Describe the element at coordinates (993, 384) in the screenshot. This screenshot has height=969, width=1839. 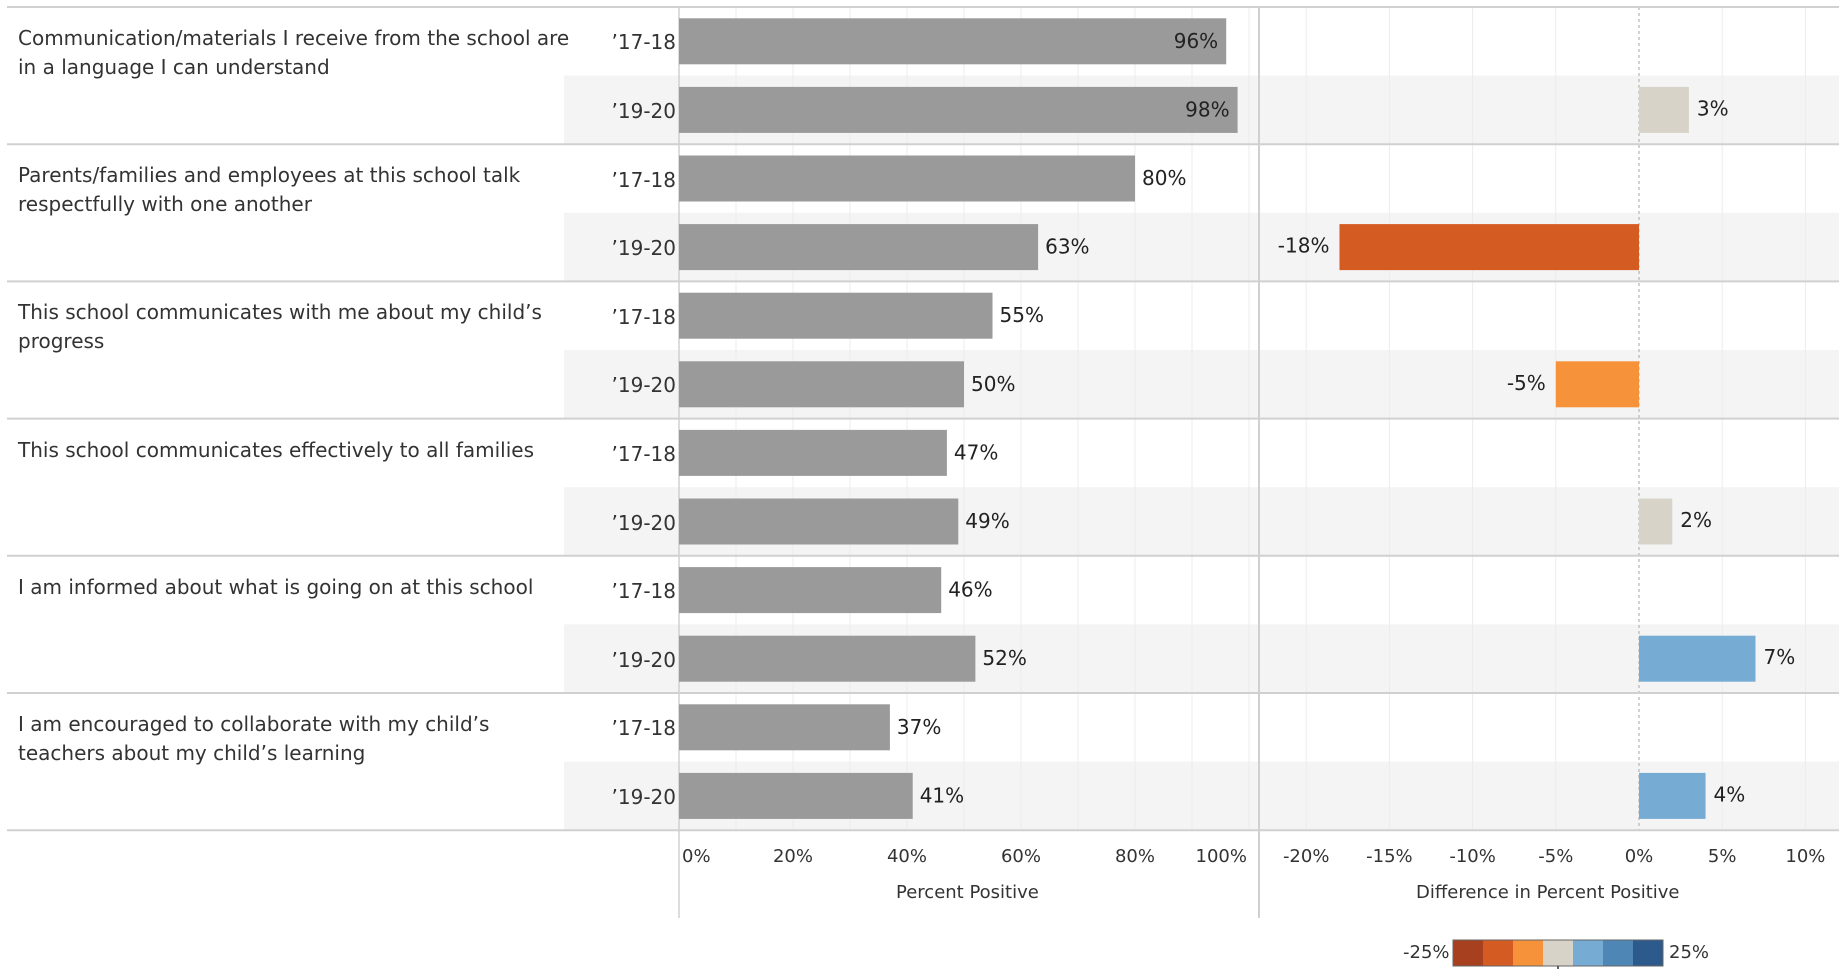
I see `bar-data-label: 50%` at that location.